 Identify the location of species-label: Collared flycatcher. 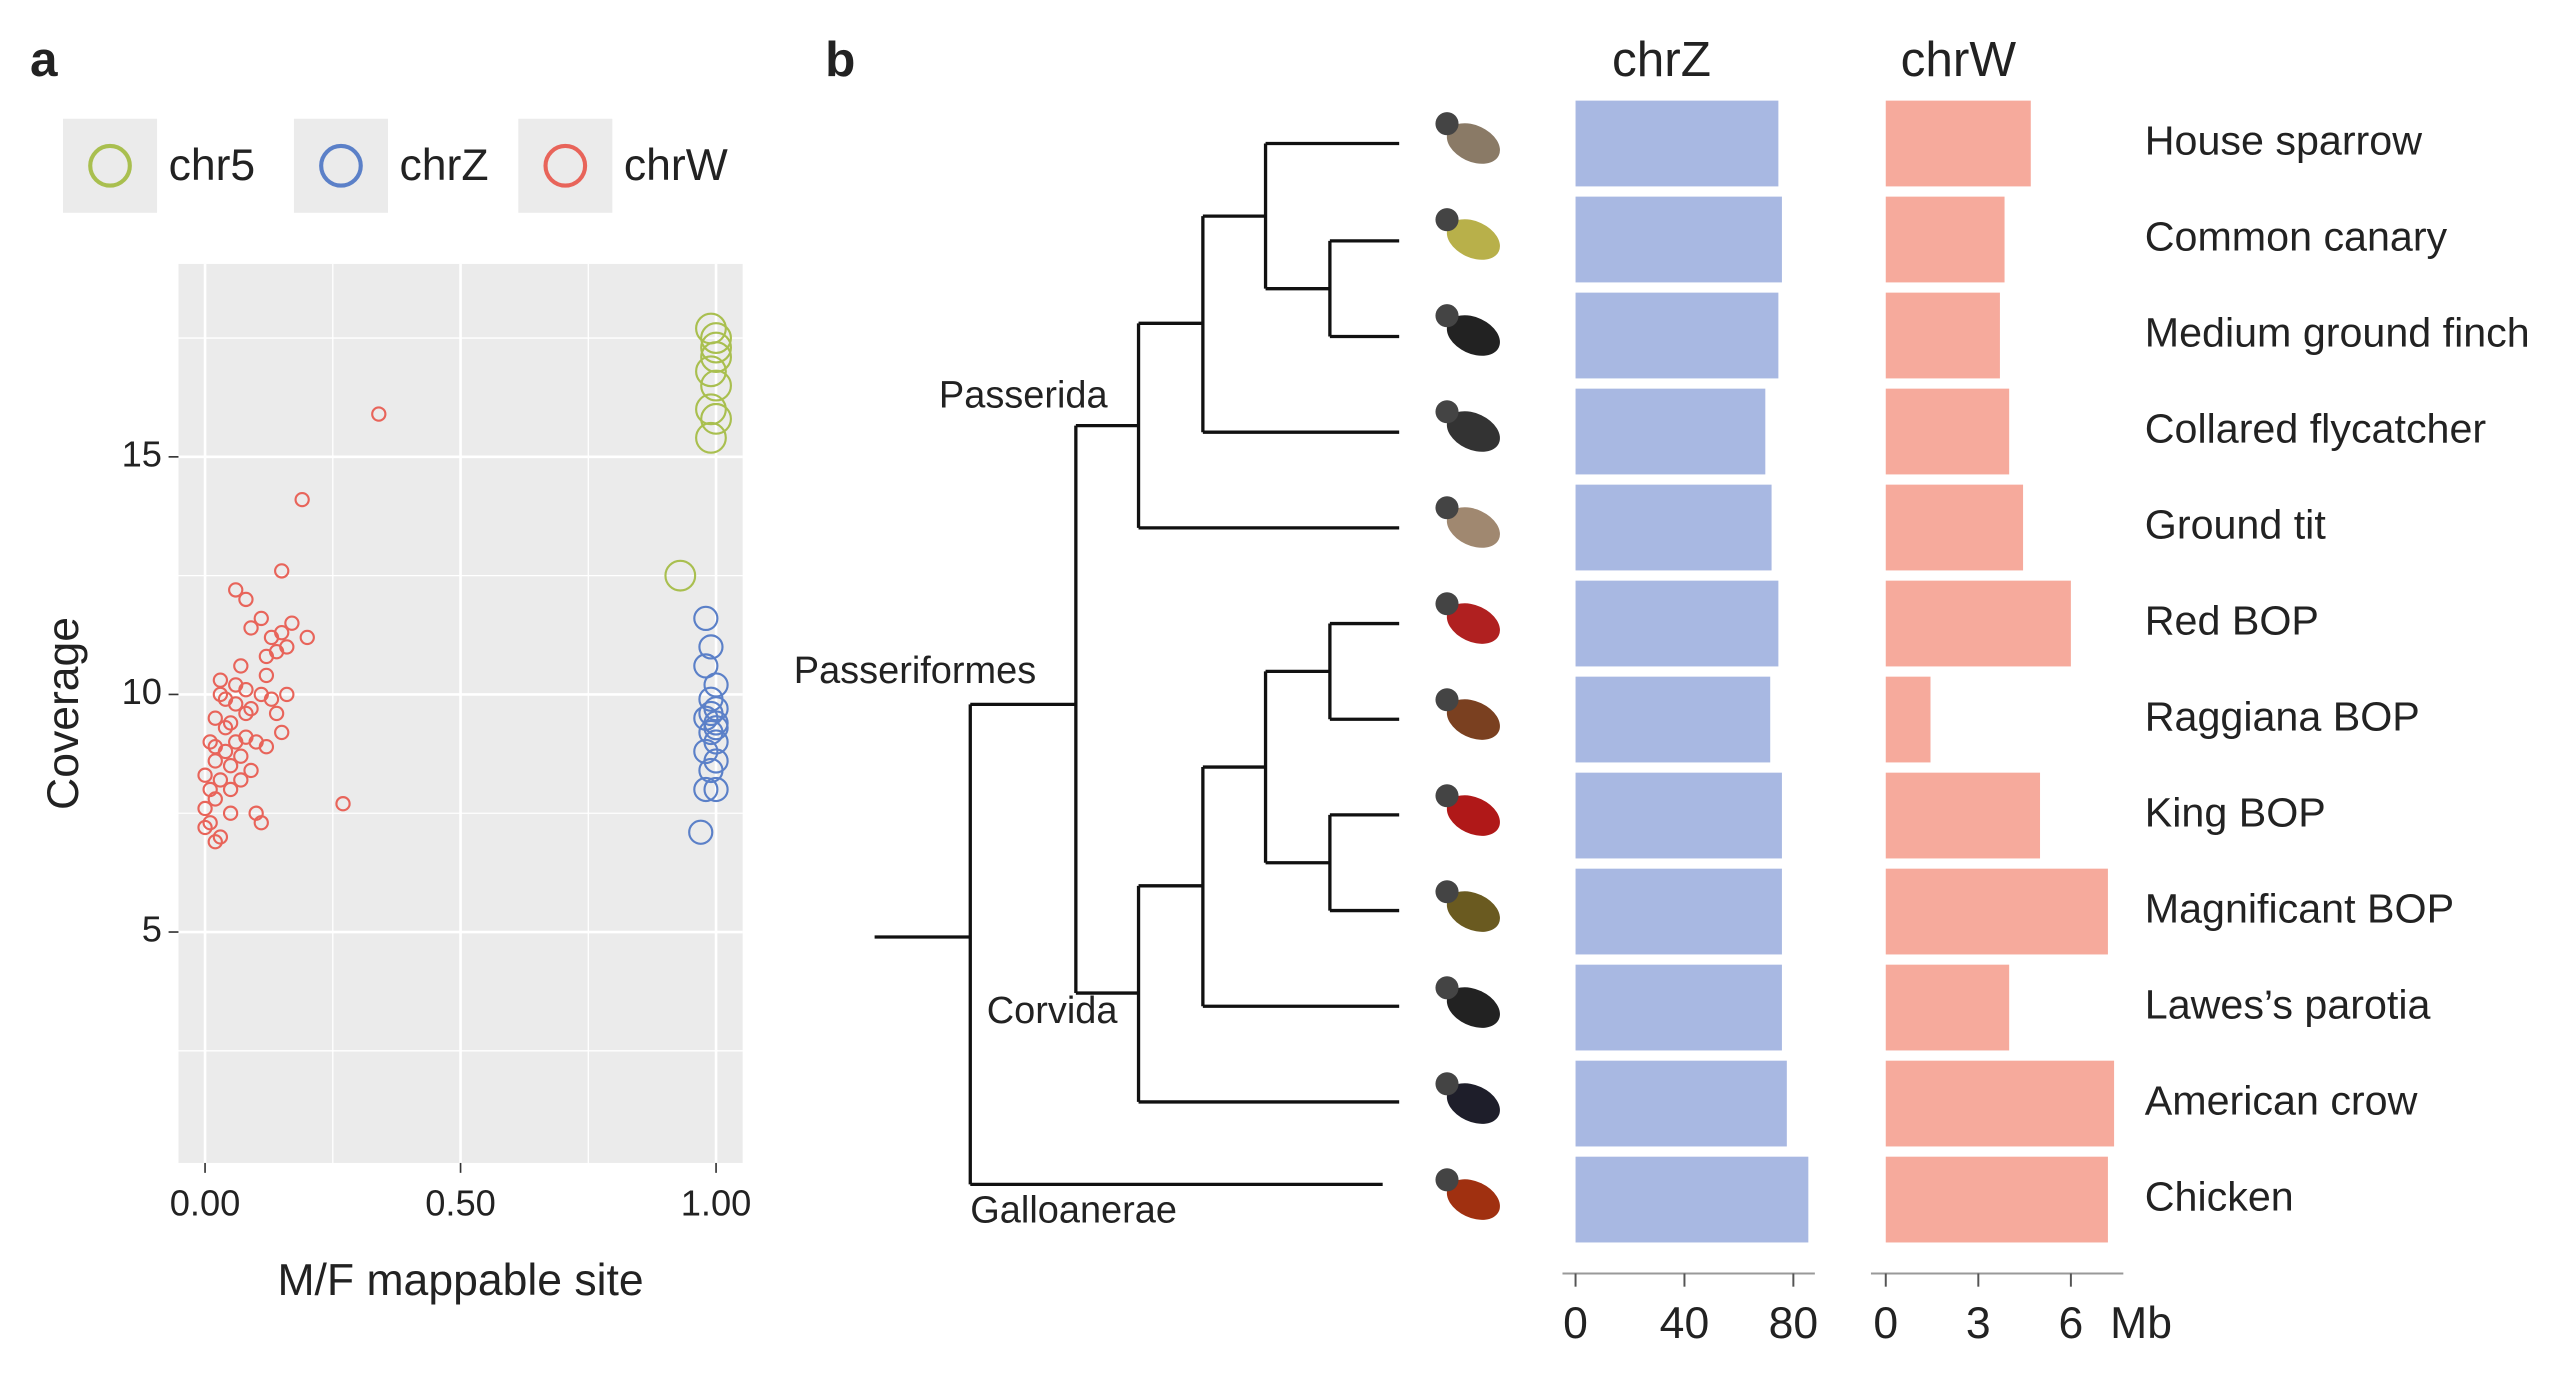
(2316, 428).